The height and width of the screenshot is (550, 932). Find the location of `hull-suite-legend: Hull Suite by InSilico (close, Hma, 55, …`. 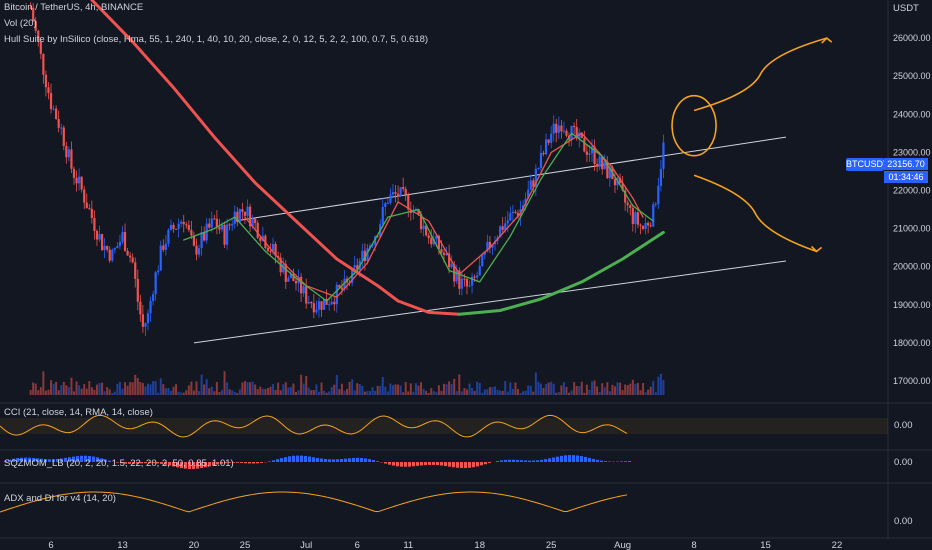

hull-suite-legend: Hull Suite by InSilico (close, Hma, 55, … is located at coordinates (216, 39).